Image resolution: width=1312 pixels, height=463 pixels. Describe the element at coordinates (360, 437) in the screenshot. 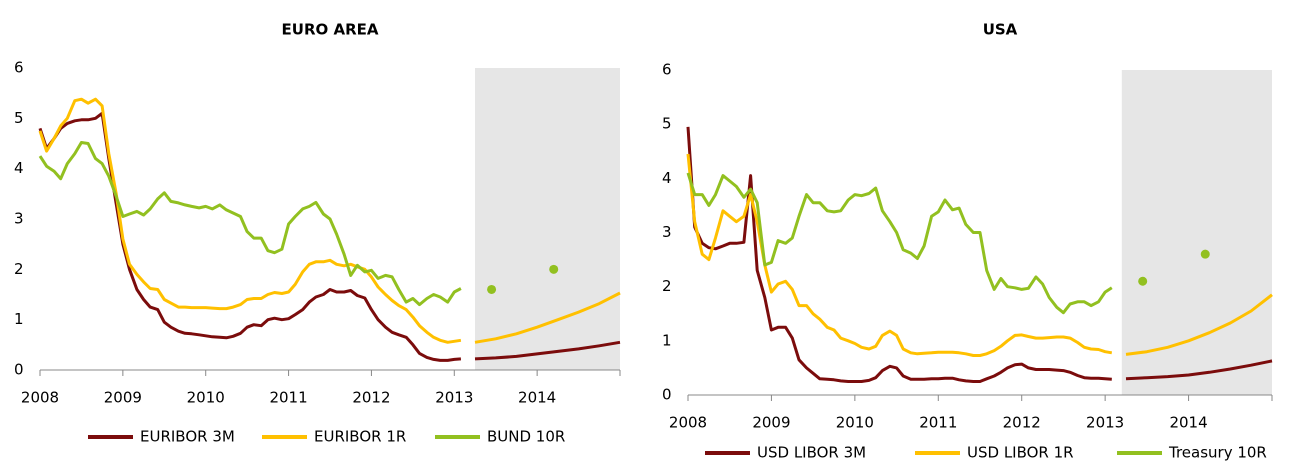

I see `legend-label: EURIBOR 1R` at that location.